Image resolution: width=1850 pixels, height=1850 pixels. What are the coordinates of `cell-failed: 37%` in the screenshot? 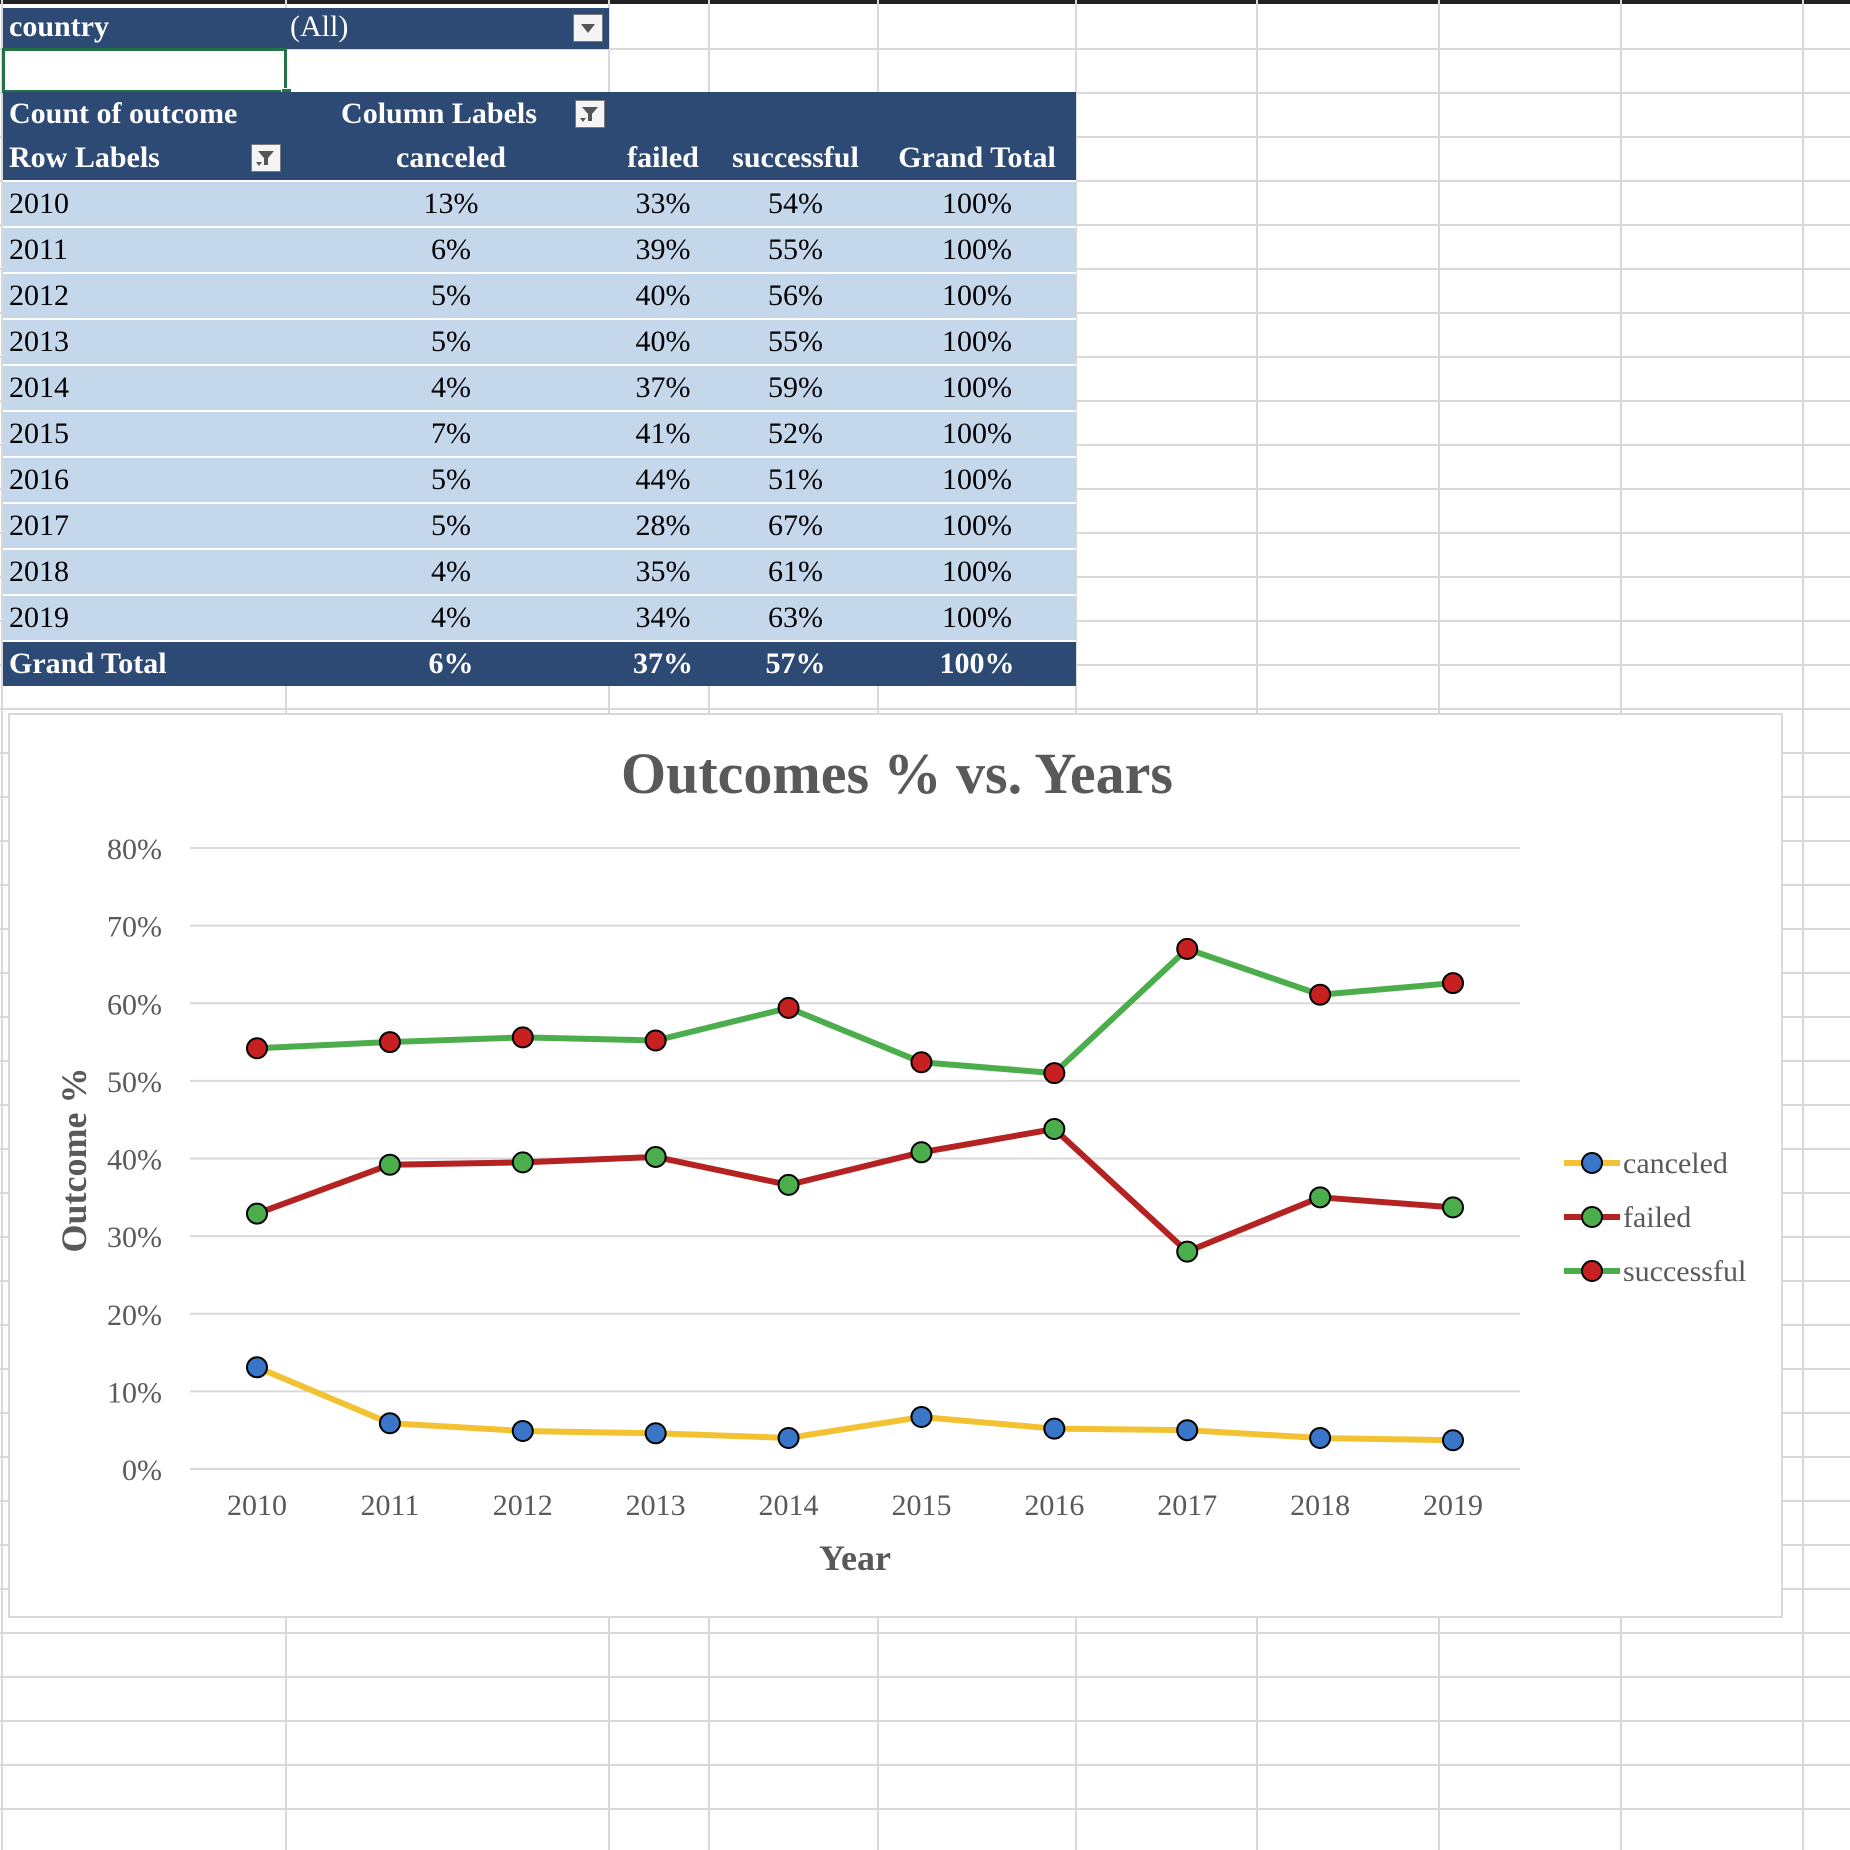 It's located at (663, 387).